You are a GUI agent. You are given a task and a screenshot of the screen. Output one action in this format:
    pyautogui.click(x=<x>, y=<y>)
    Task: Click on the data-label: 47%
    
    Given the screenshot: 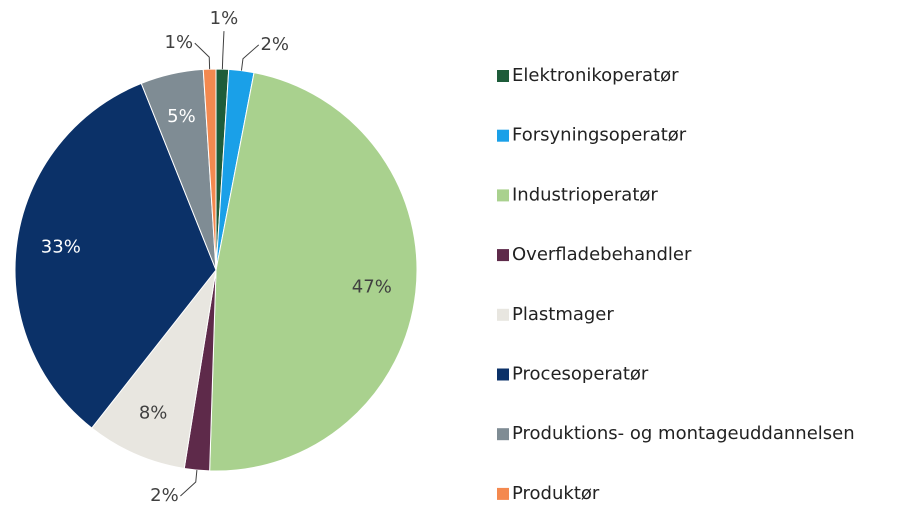 What is the action you would take?
    pyautogui.click(x=372, y=286)
    